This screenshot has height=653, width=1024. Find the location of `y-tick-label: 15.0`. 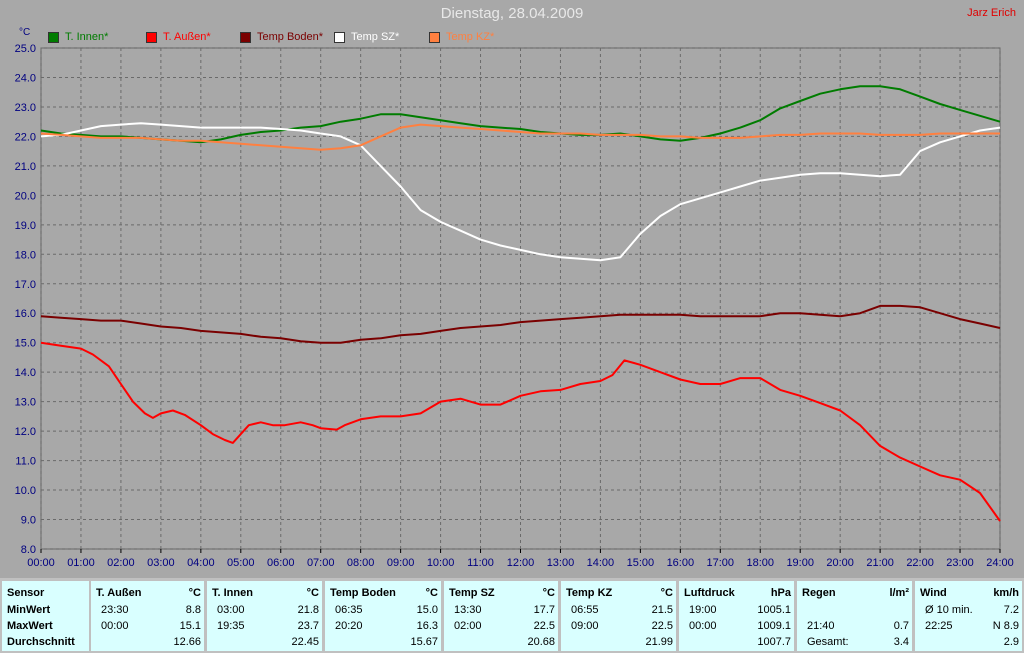

y-tick-label: 15.0 is located at coordinates (25, 344).